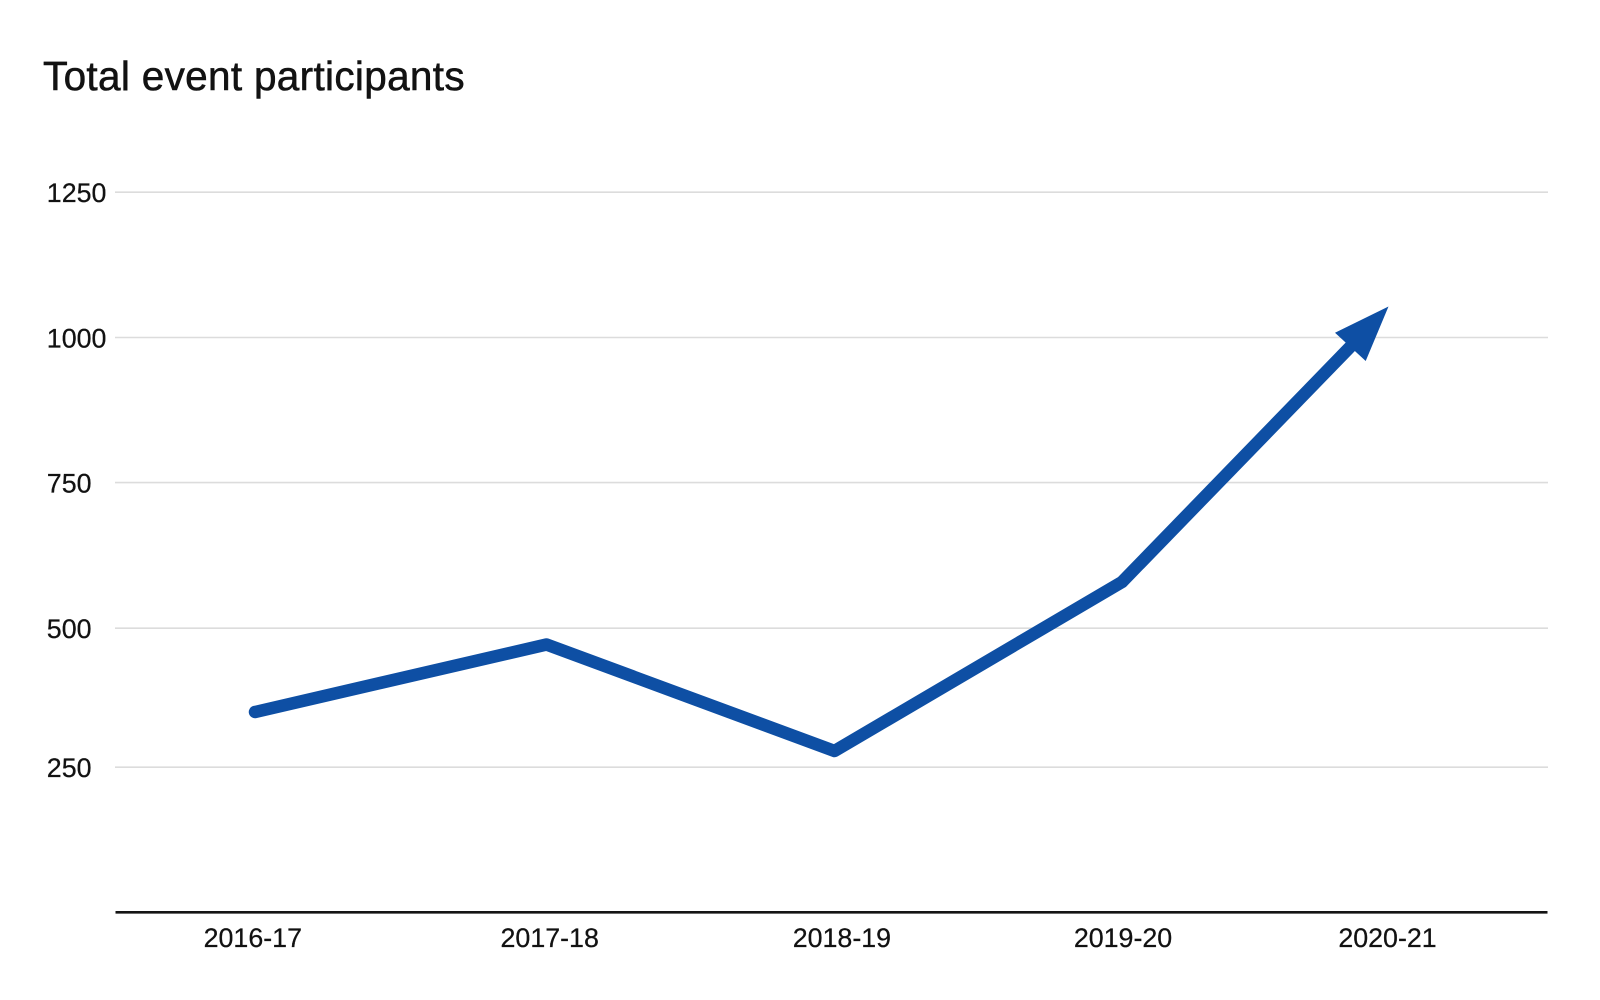 This screenshot has width=1600, height=1000. What do you see at coordinates (69, 629) in the screenshot?
I see `svg-text: 500` at bounding box center [69, 629].